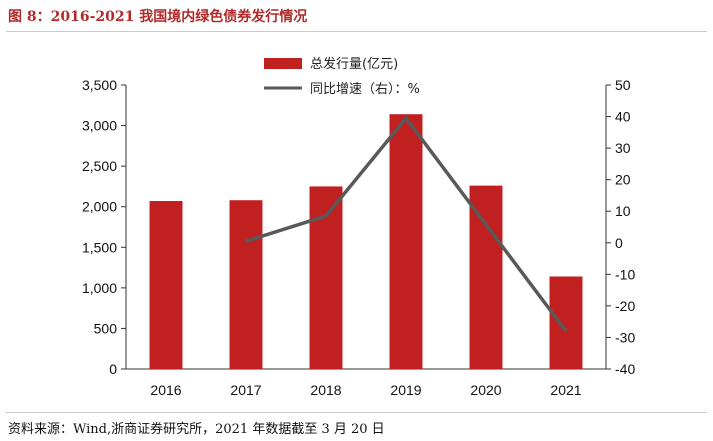 The height and width of the screenshot is (441, 713). What do you see at coordinates (196, 429) in the screenshot?
I see `source-note: 资料来源：Wind,浙商证券研究所，2021 年数据截至 3 月 20 日` at bounding box center [196, 429].